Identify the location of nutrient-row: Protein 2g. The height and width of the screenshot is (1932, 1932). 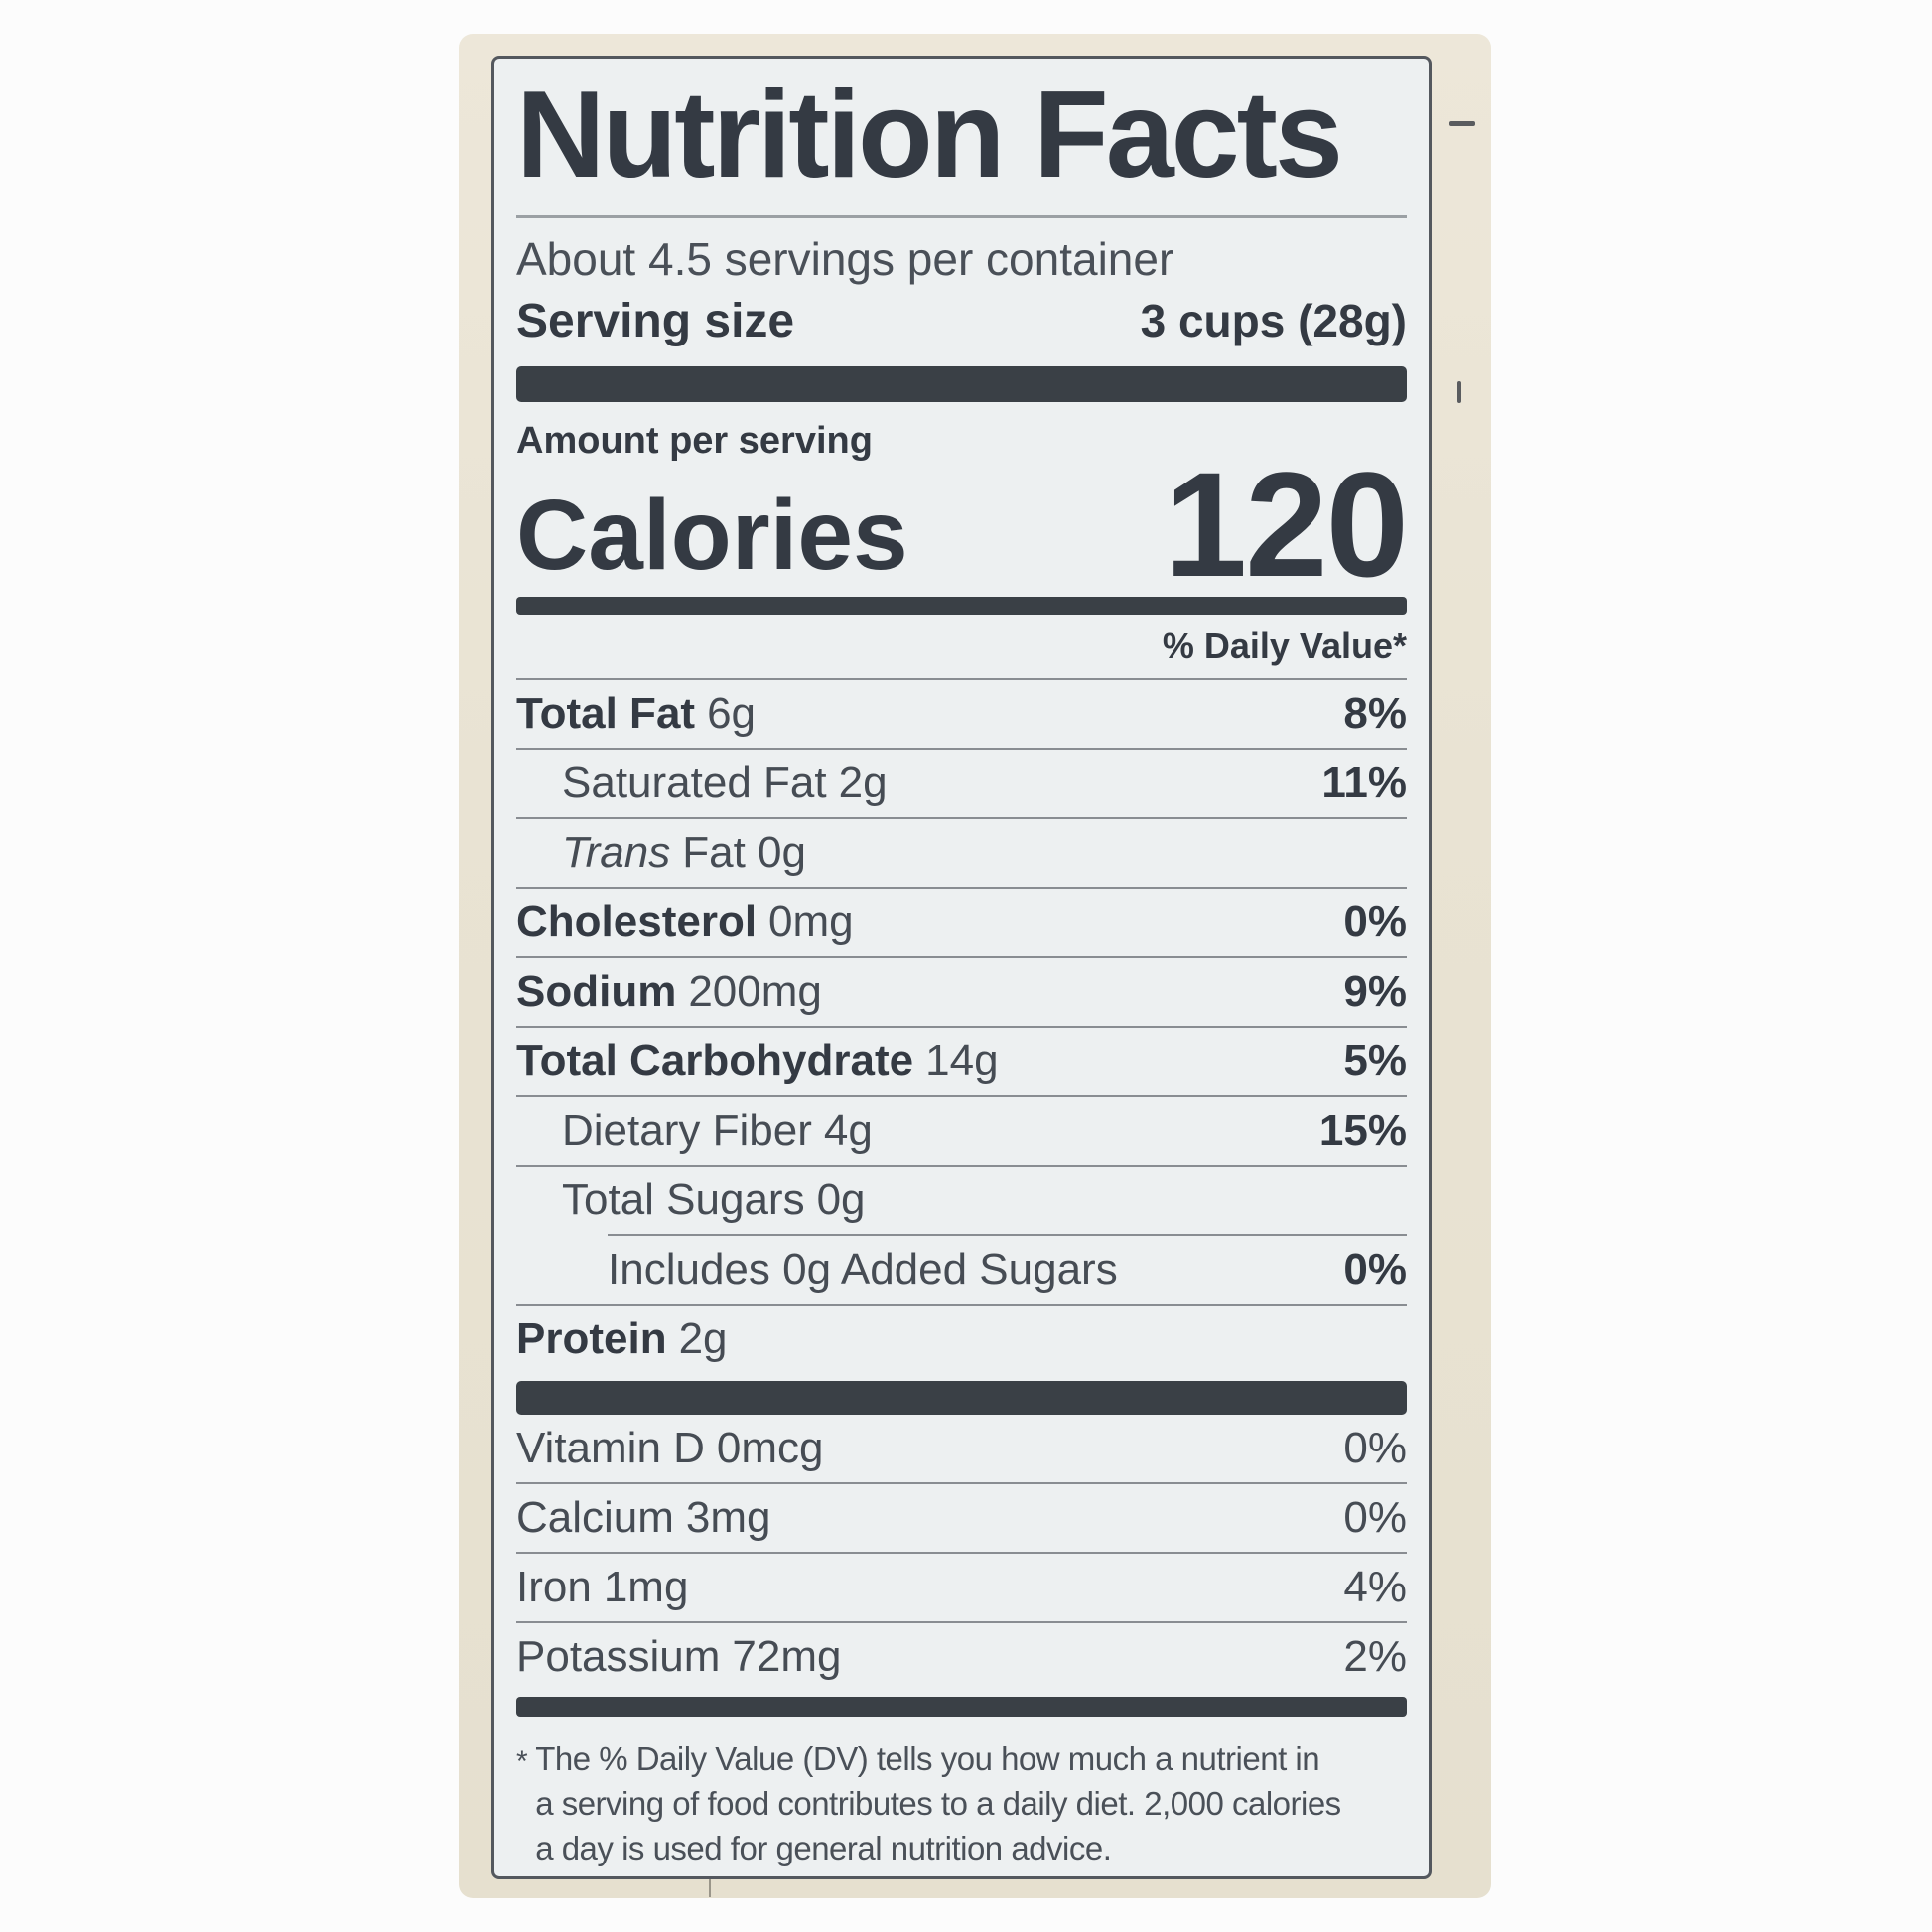
(962, 1340).